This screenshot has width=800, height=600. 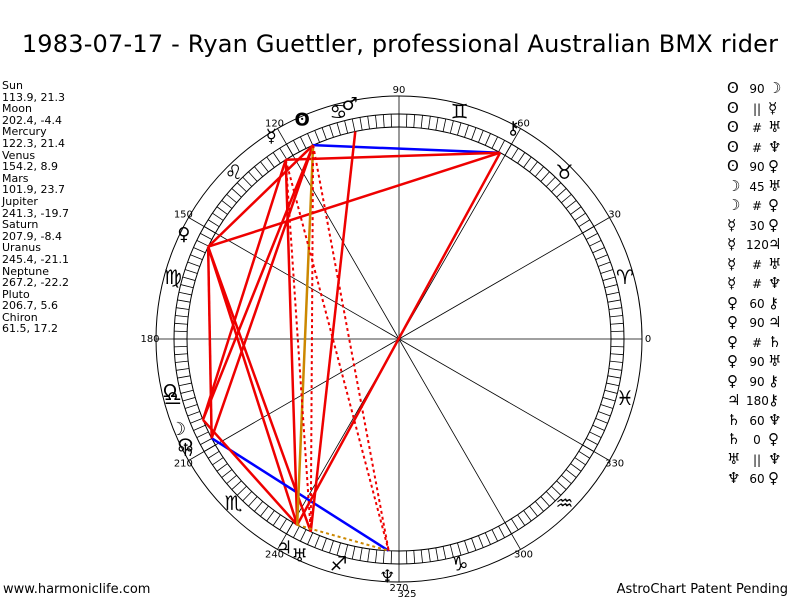 I want to click on planet-name-moon: Moon, so click(x=17, y=109).